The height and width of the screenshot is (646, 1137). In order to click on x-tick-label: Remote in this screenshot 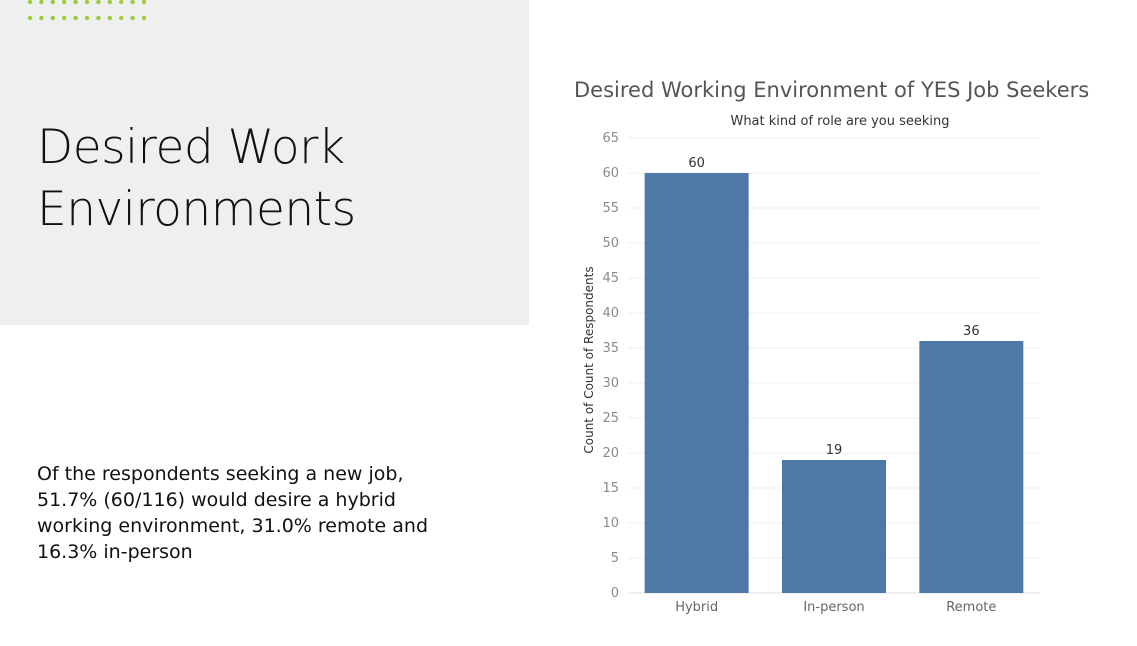, I will do `click(971, 607)`.